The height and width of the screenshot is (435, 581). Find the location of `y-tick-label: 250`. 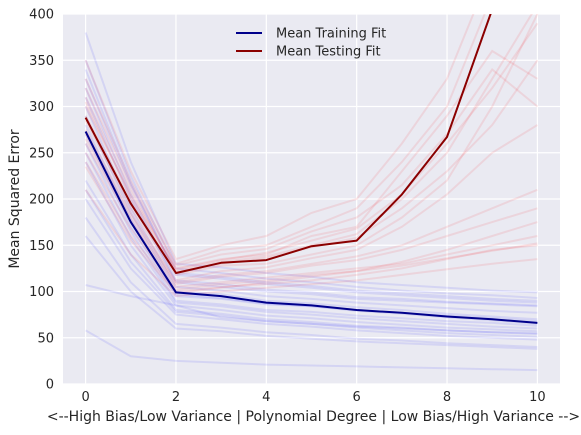

y-tick-label: 250 is located at coordinates (41, 153).